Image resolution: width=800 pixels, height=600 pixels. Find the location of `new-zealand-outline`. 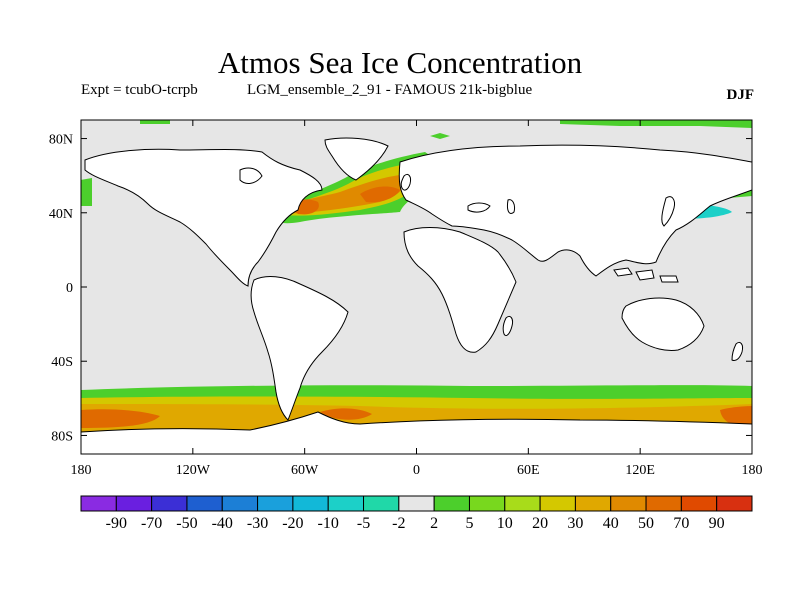

new-zealand-outline is located at coordinates (737, 351).